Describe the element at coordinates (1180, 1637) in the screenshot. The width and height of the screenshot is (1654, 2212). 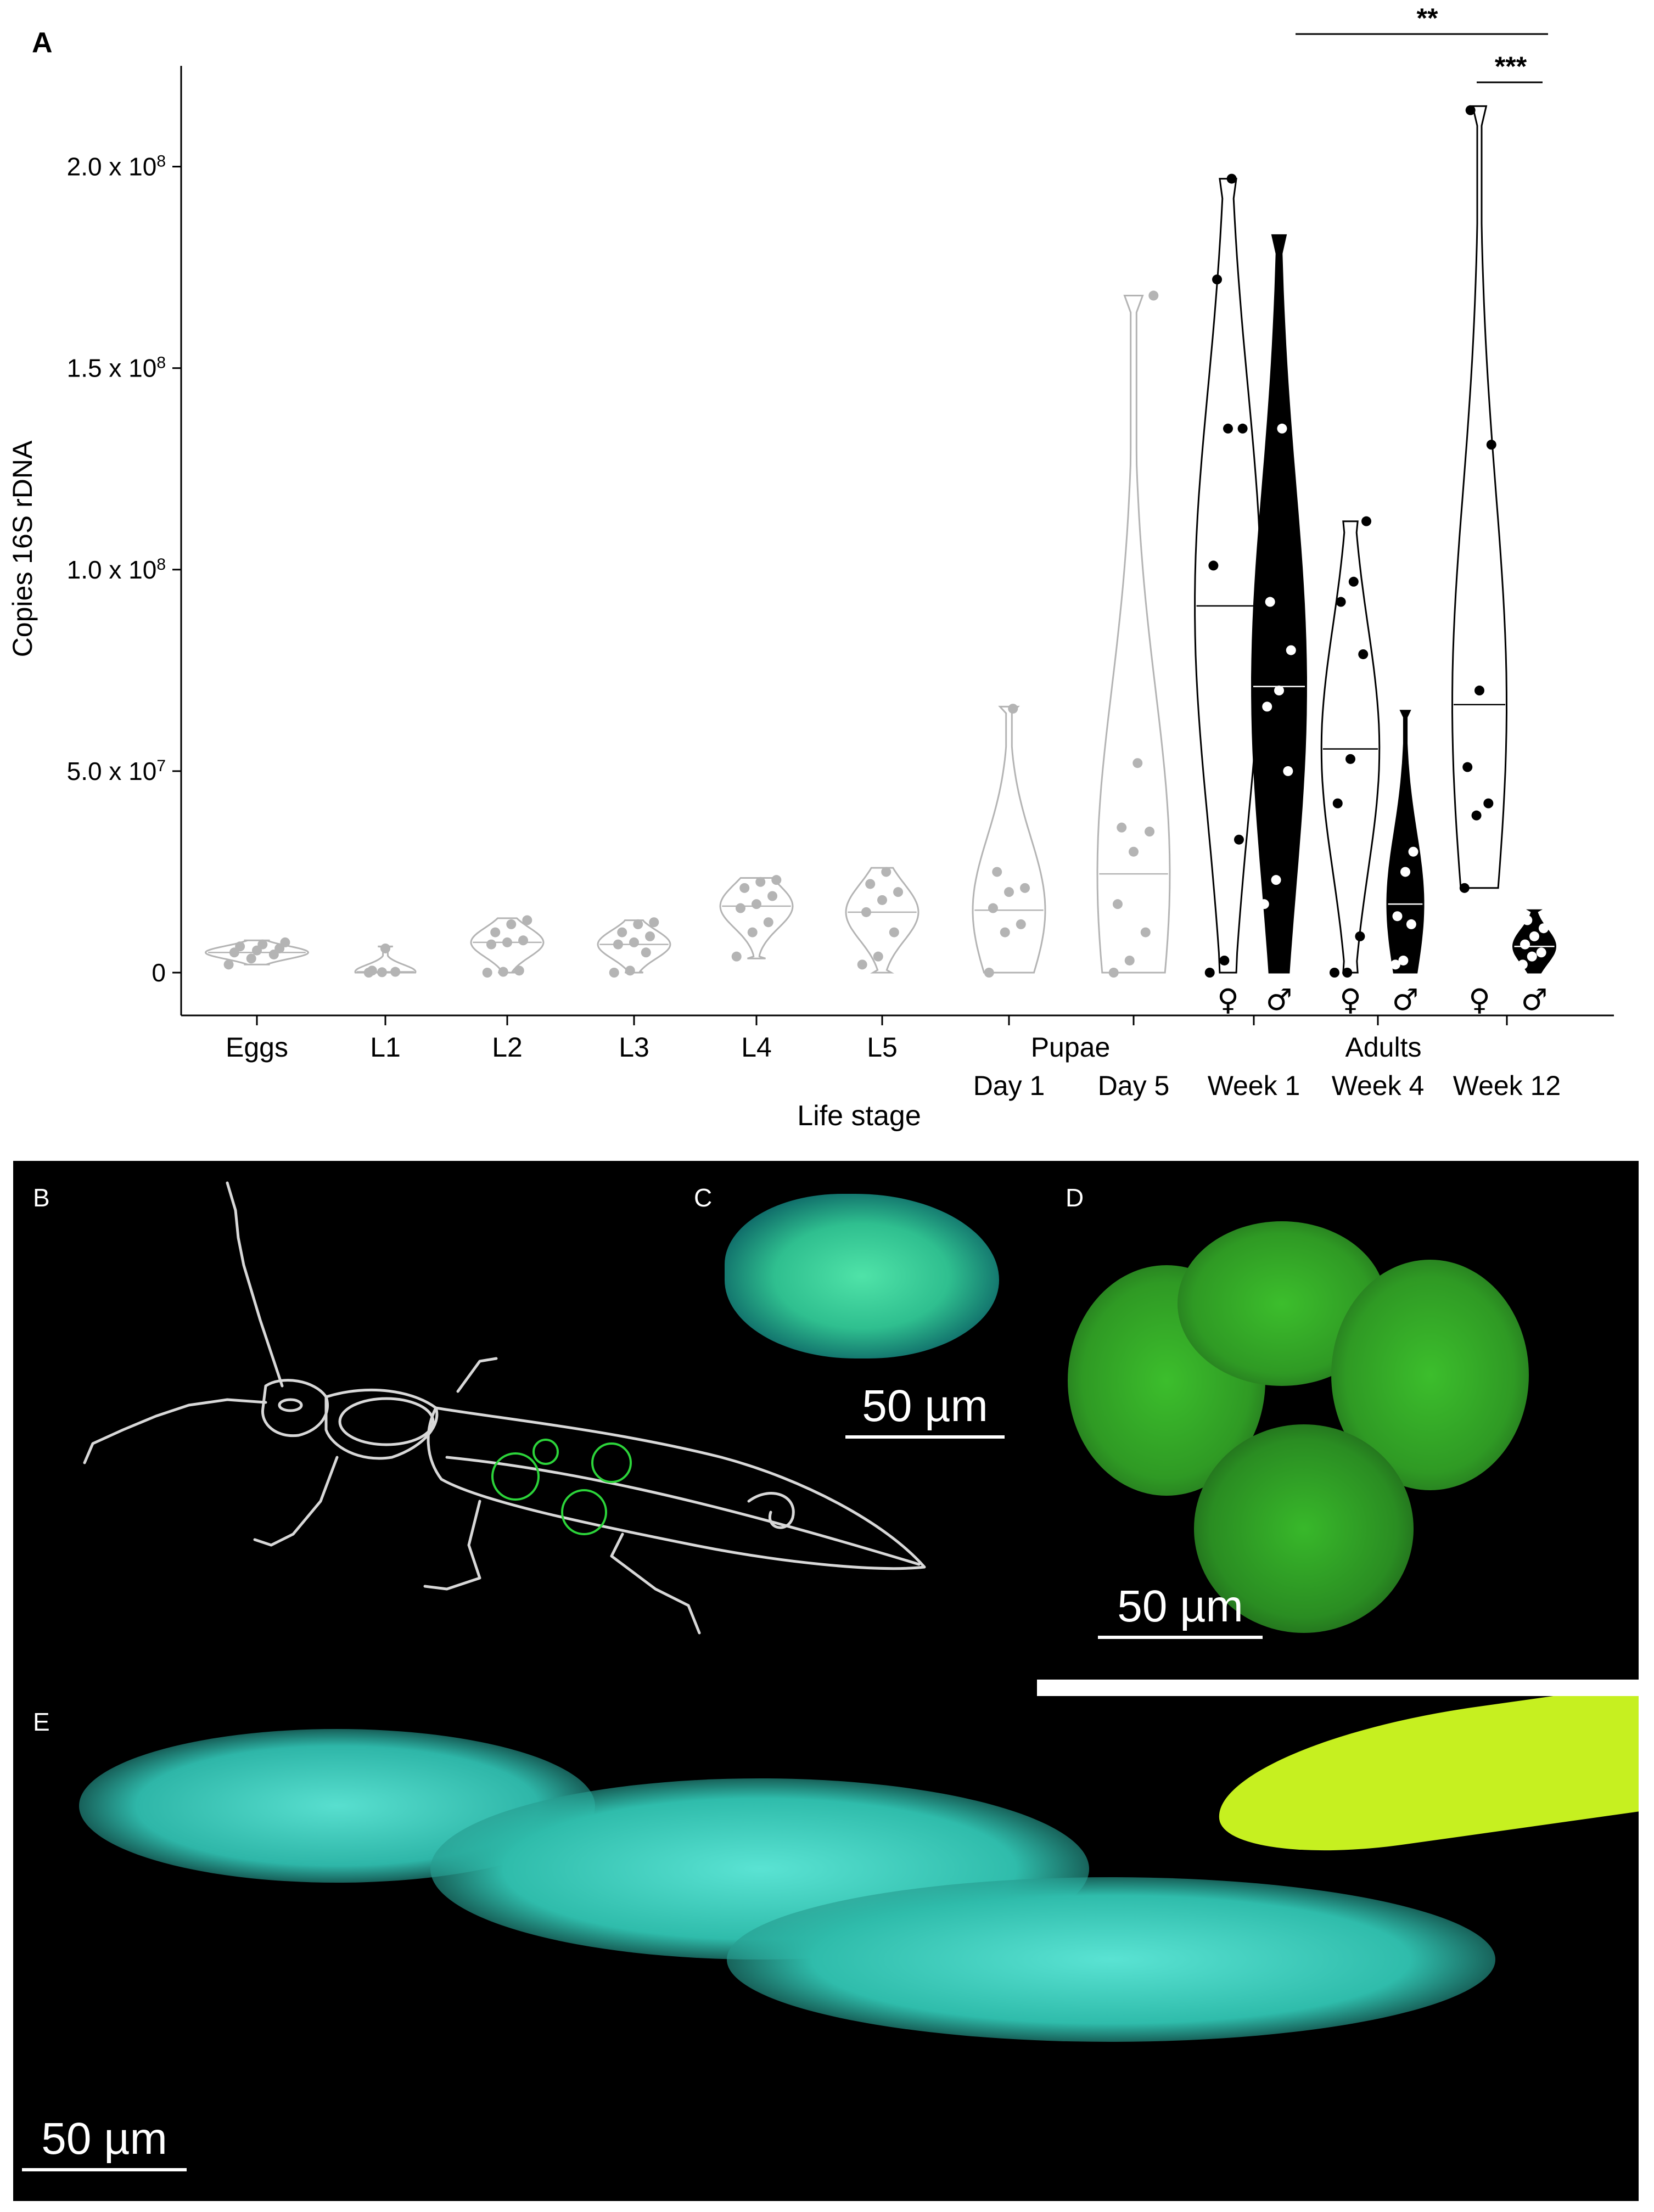
I see `scale-bar-d-line` at that location.